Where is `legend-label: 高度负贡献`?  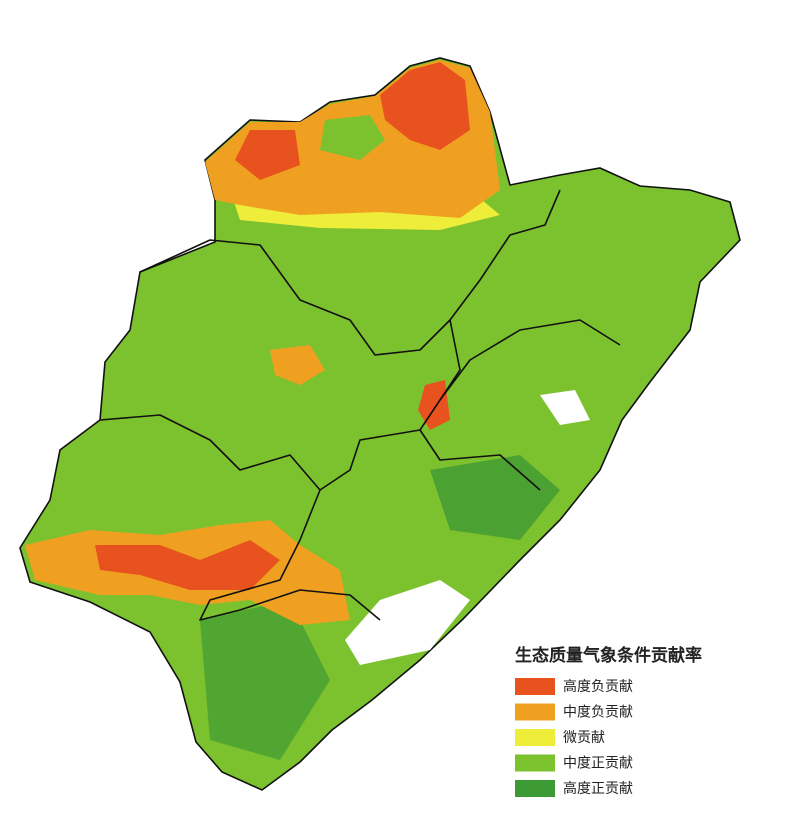
legend-label: 高度负贡献 is located at coordinates (598, 686).